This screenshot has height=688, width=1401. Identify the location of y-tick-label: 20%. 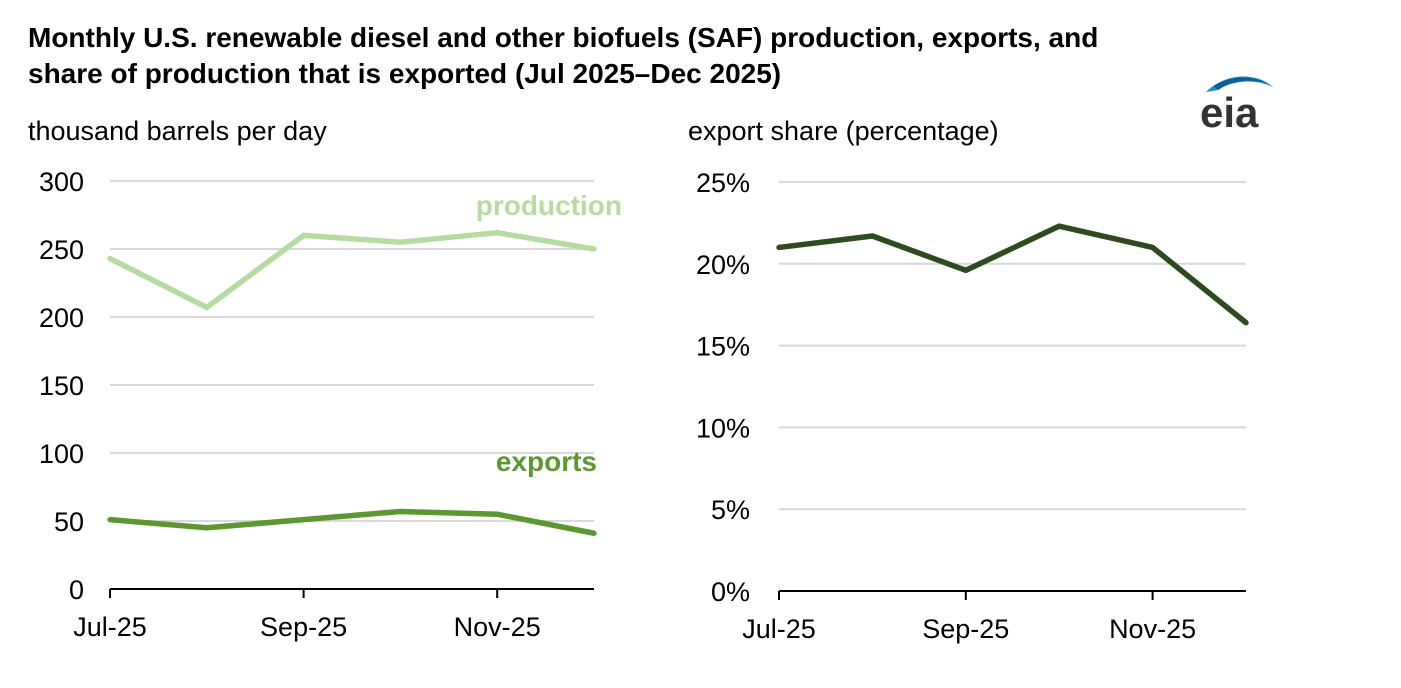
(723, 265).